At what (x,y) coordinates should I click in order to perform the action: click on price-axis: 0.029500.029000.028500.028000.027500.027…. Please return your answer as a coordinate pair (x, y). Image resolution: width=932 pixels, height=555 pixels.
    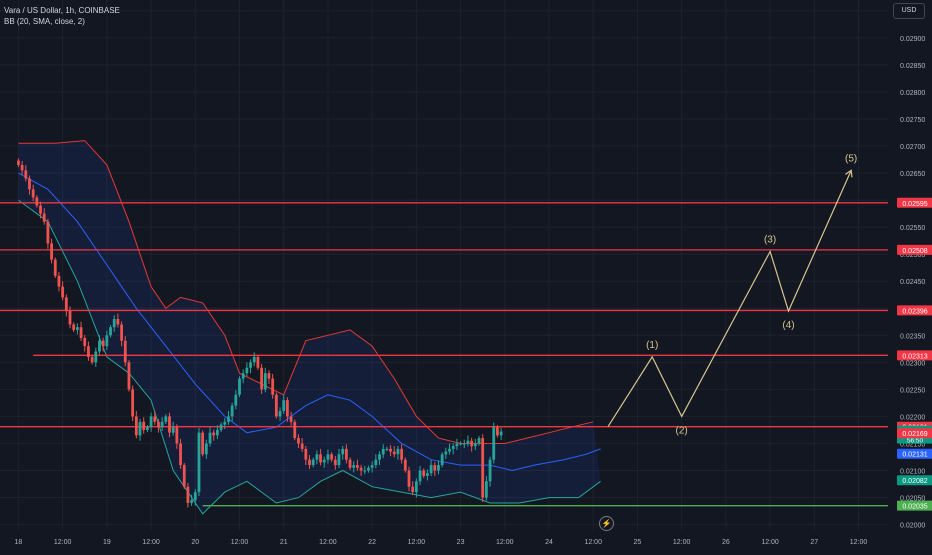
    Looking at the image, I should click on (911, 275).